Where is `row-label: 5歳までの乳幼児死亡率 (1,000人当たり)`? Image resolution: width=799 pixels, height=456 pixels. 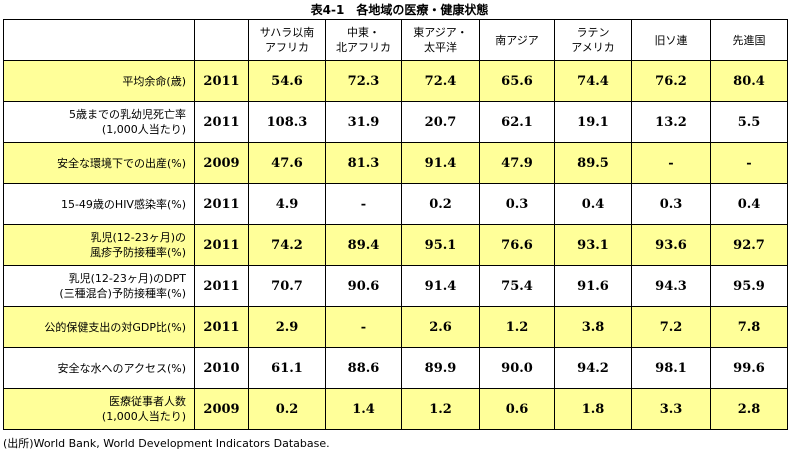
row-label: 5歳までの乳幼児死亡率 (1,000人当たり) is located at coordinates (99, 122).